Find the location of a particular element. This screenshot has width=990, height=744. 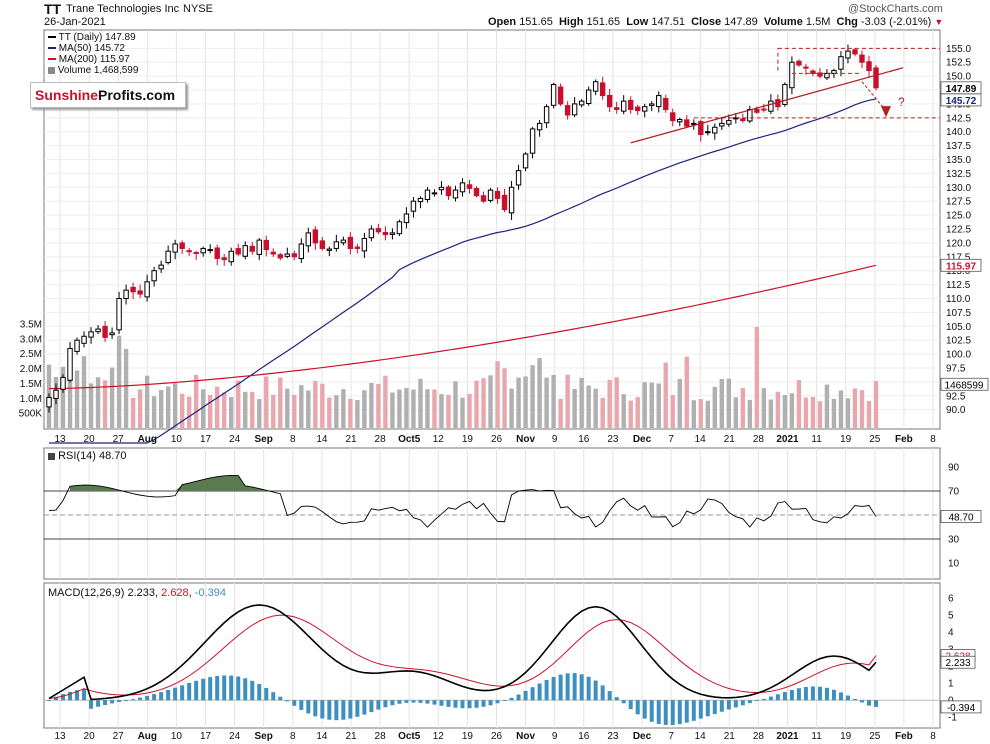

x-tick-label: Sep is located at coordinates (264, 439).